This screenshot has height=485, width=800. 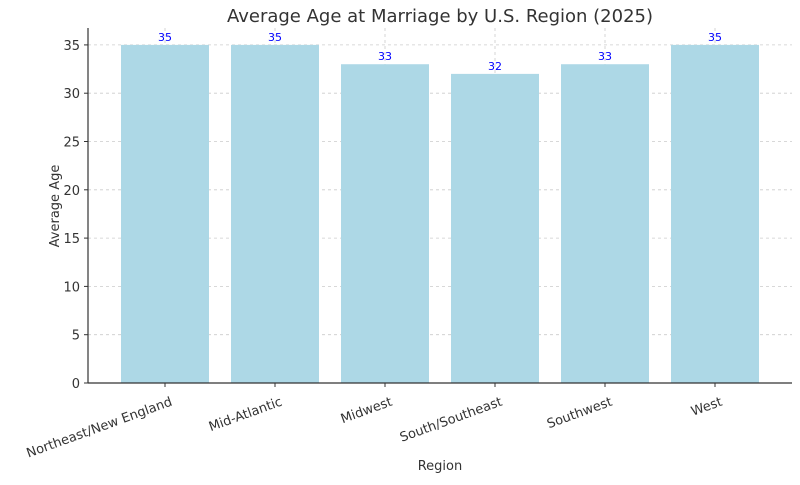 What do you see at coordinates (706, 407) in the screenshot?
I see `x-tick-label: West` at bounding box center [706, 407].